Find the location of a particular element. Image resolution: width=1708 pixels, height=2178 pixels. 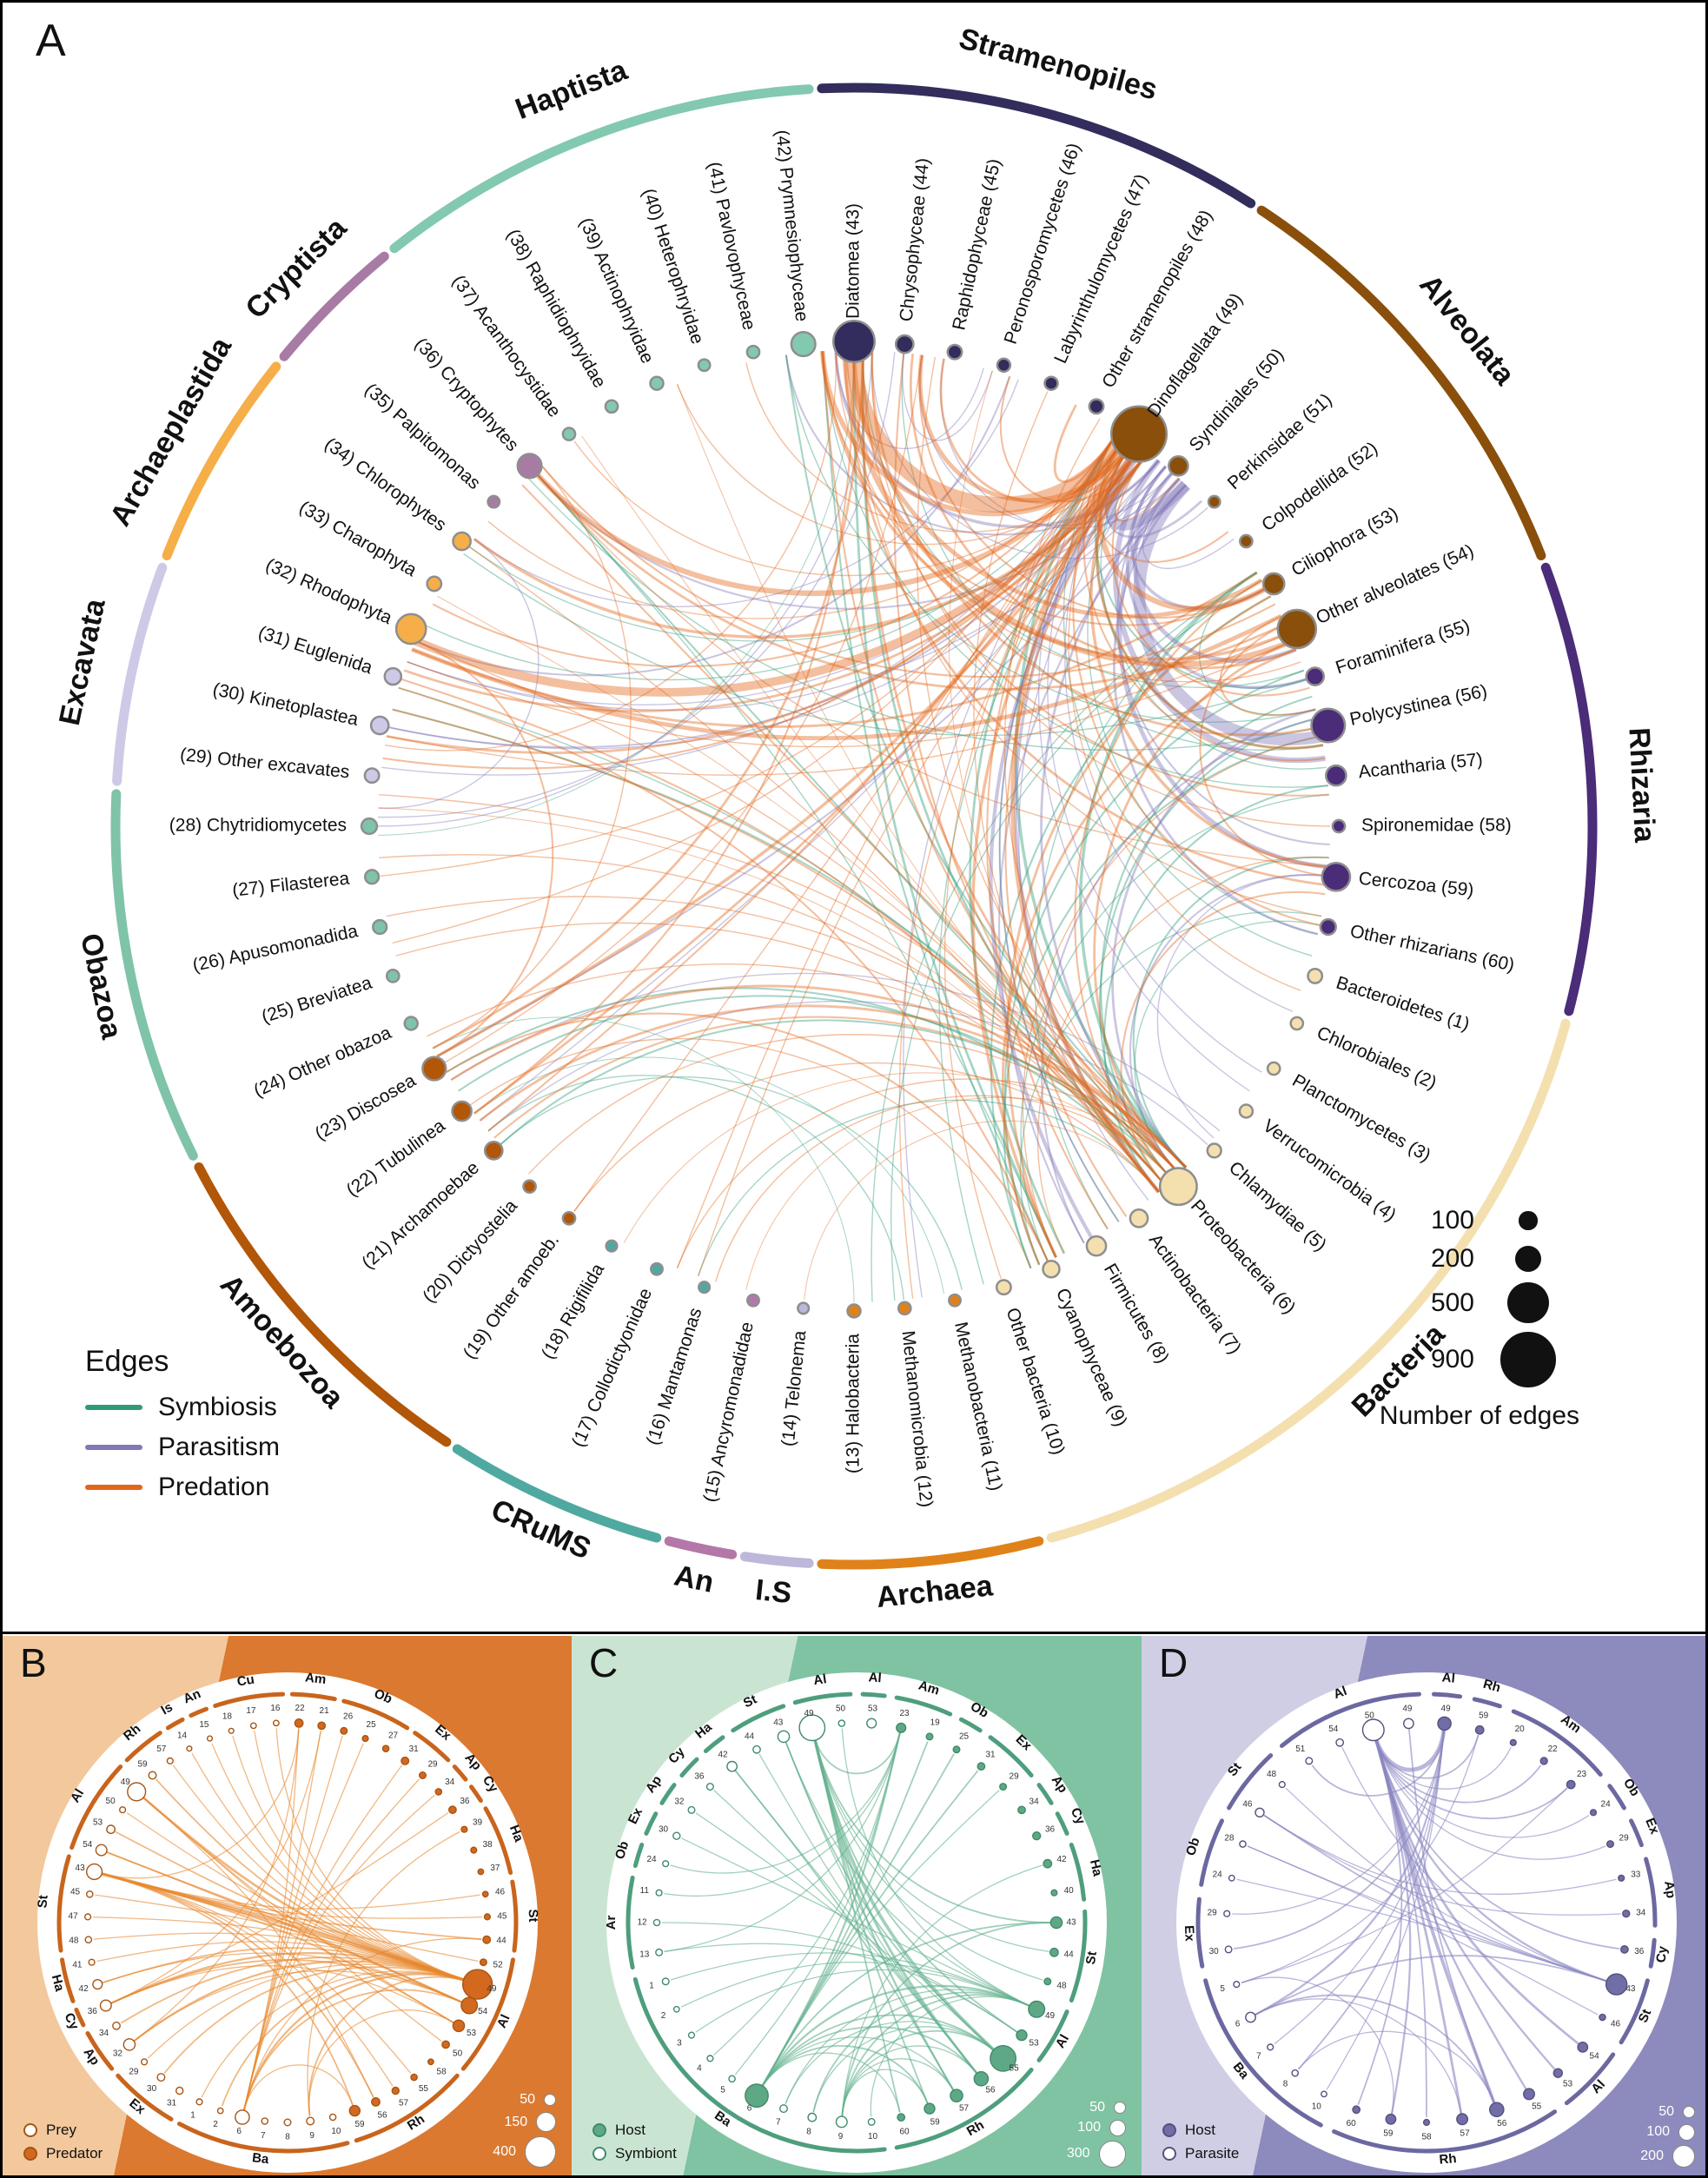

node-size-legend: 100 200 500 900 Number of edges is located at coordinates (1480, 1318).